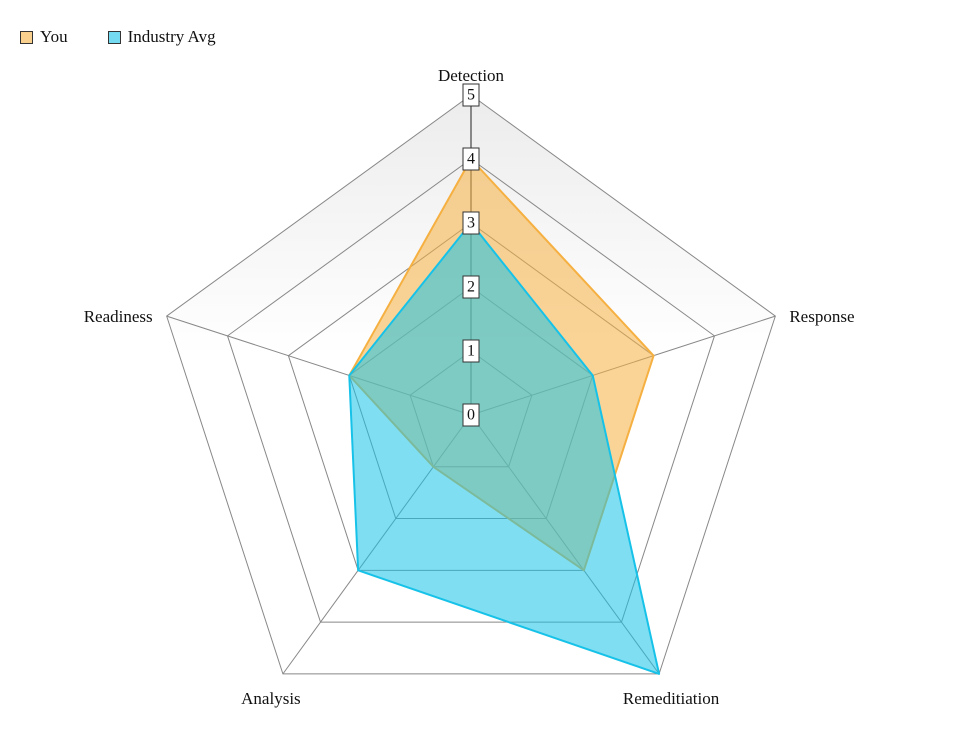 This screenshot has width=953, height=754. I want to click on legend-label-industry-avg: Industry Avg, so click(171, 36).